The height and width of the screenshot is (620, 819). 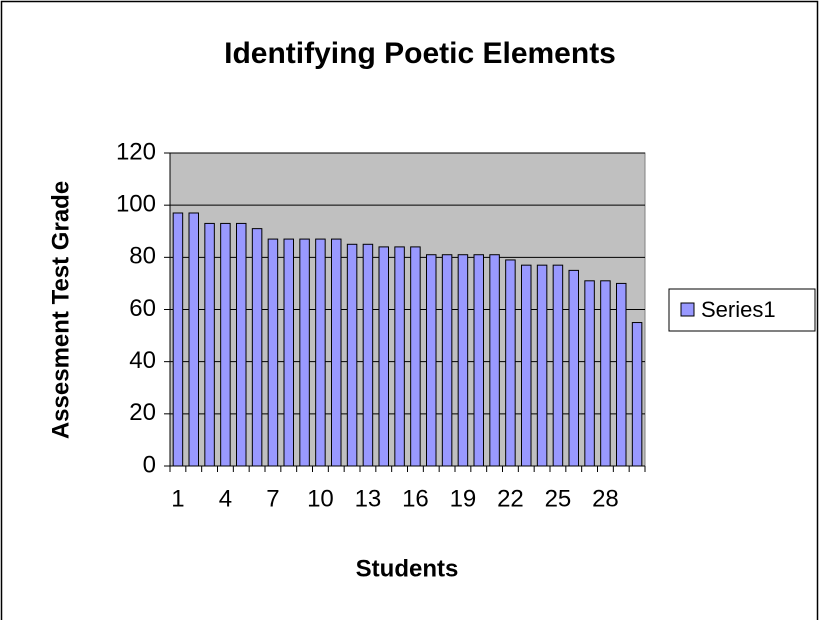 What do you see at coordinates (136, 151) in the screenshot?
I see `y-tick-label: 120` at bounding box center [136, 151].